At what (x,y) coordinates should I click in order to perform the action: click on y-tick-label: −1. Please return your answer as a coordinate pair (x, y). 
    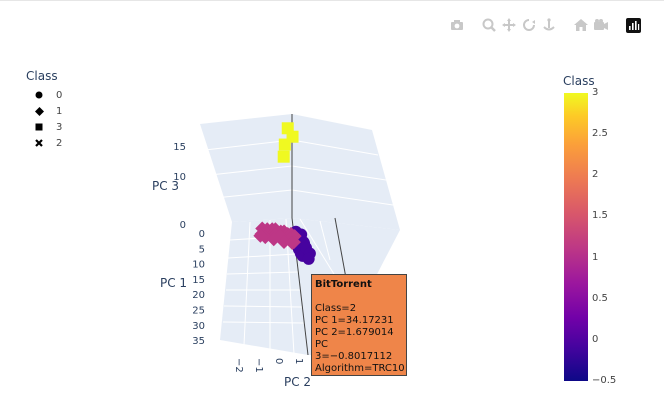
    Looking at the image, I should click on (258, 365).